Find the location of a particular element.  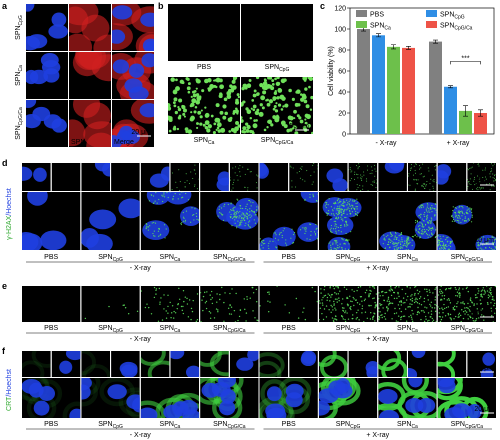

panel-label: b is located at coordinates (161, 6).